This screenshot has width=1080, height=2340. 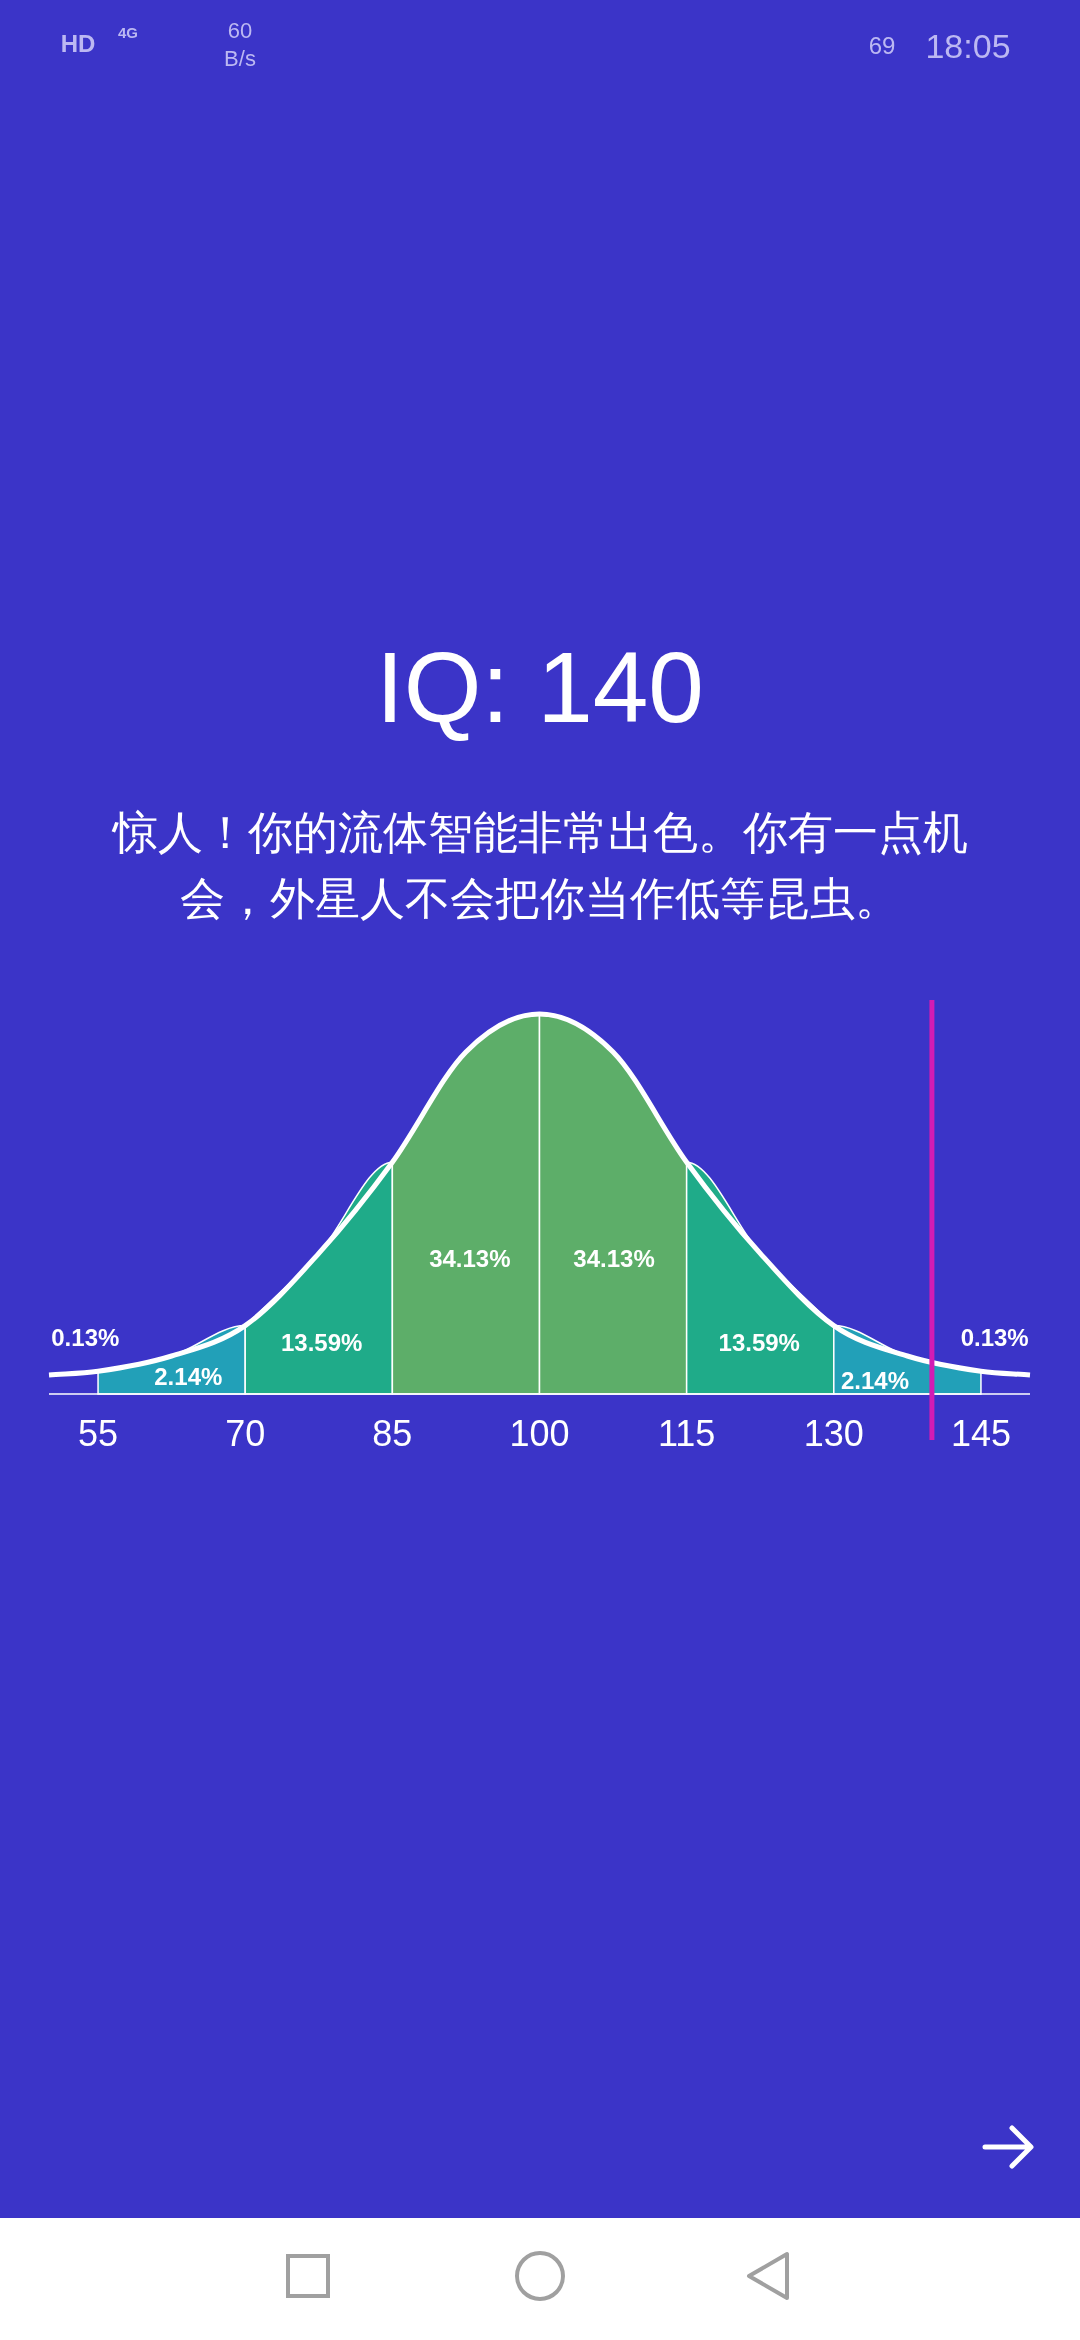 I want to click on chart-subtitle: 惊人！你的流体智能非常出色。你有一点机会，外星人不会把你当作低等昆虫。, so click(x=540, y=866).